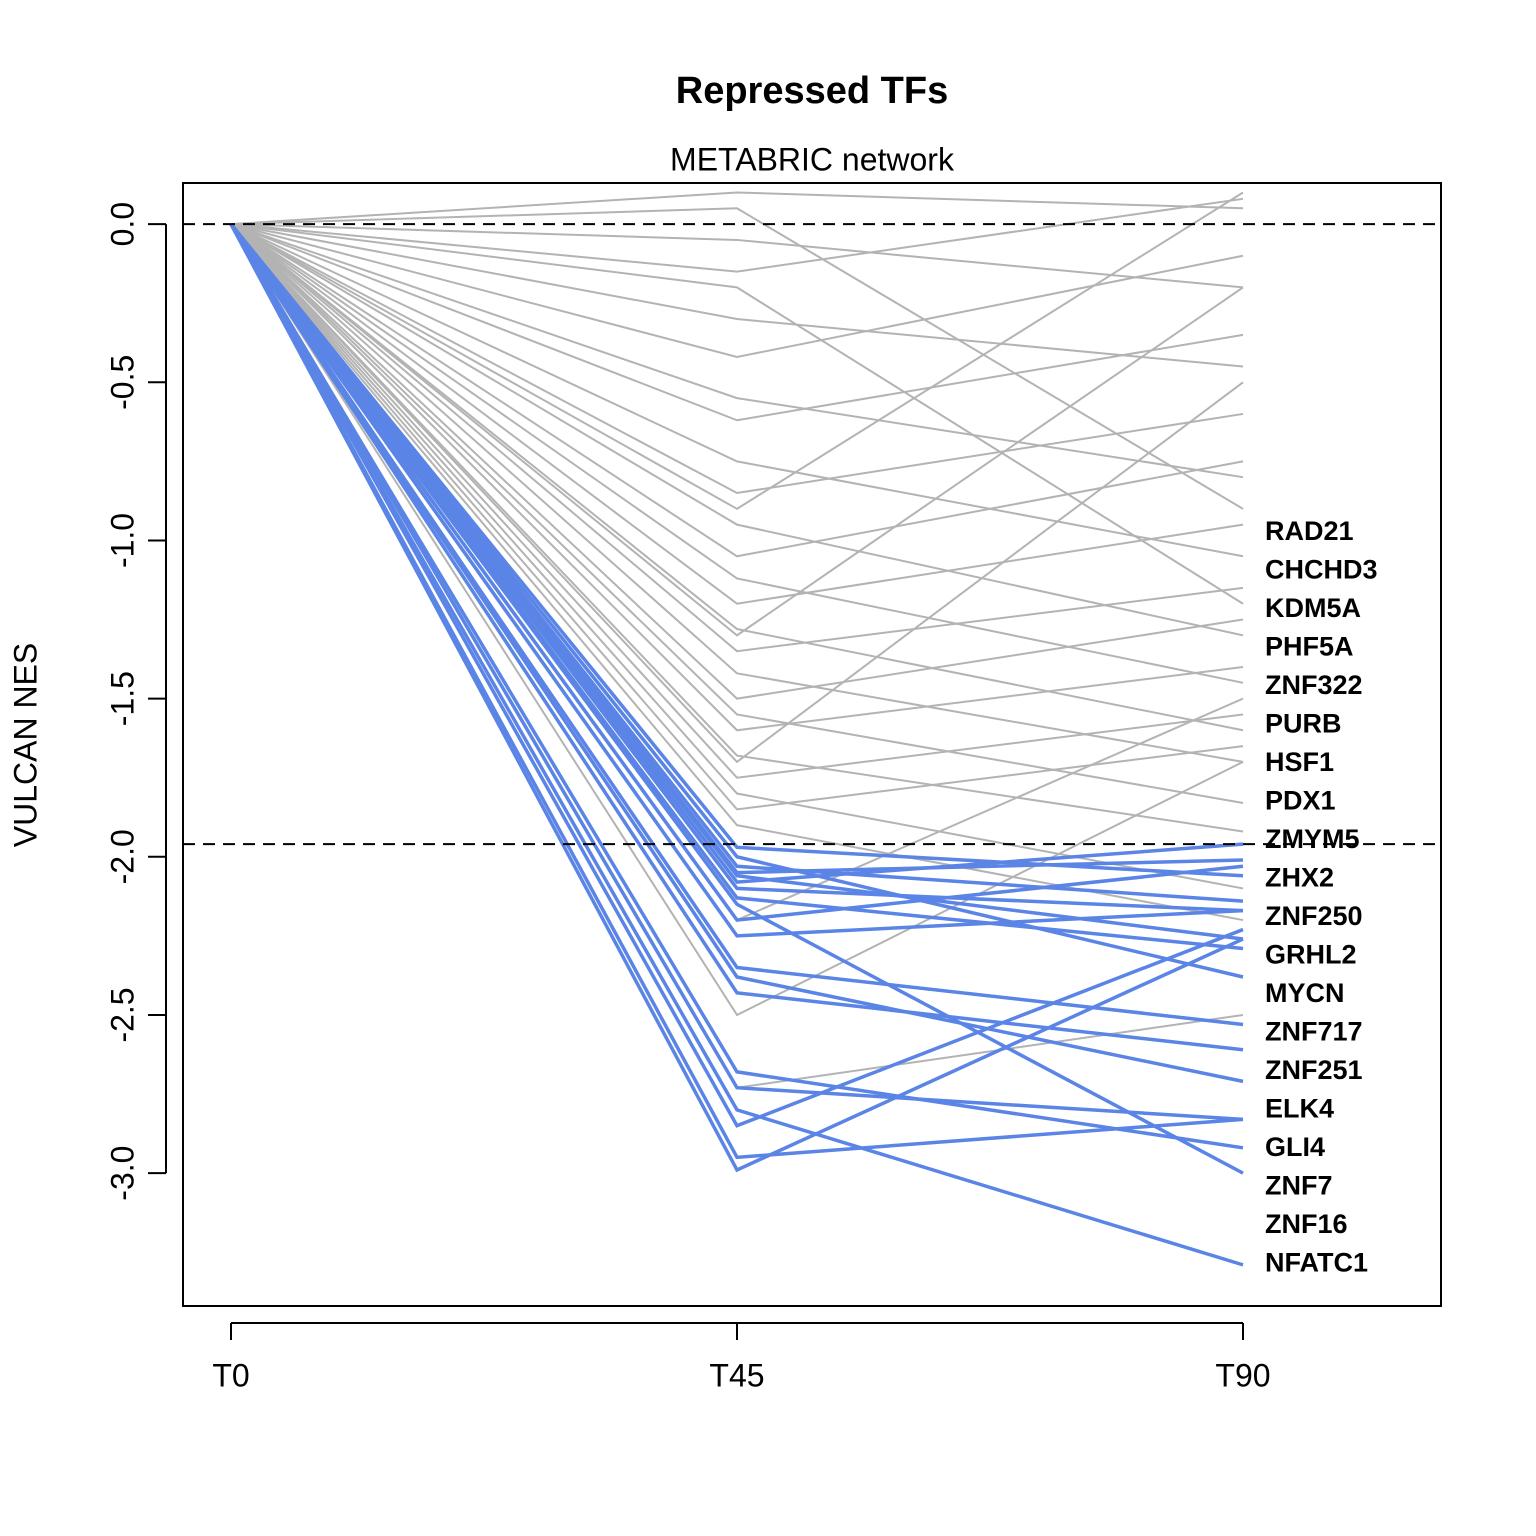 This screenshot has height=1536, width=1536. I want to click on series-label: ZHX2, so click(1299, 878).